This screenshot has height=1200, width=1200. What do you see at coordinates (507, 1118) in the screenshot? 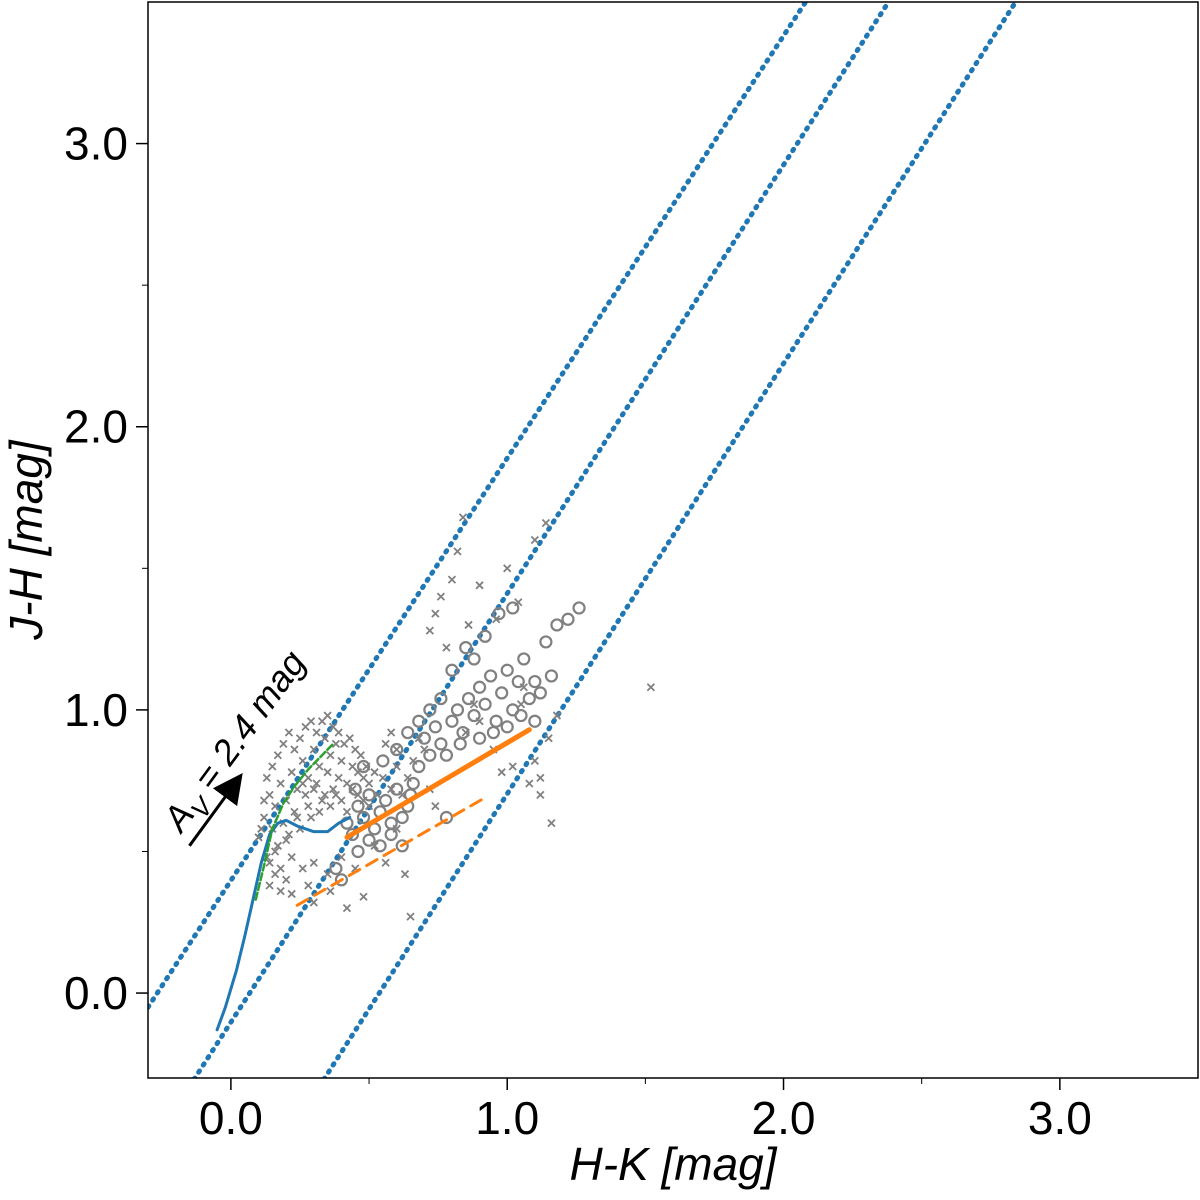
I see `x-tick-label: 1.0` at bounding box center [507, 1118].